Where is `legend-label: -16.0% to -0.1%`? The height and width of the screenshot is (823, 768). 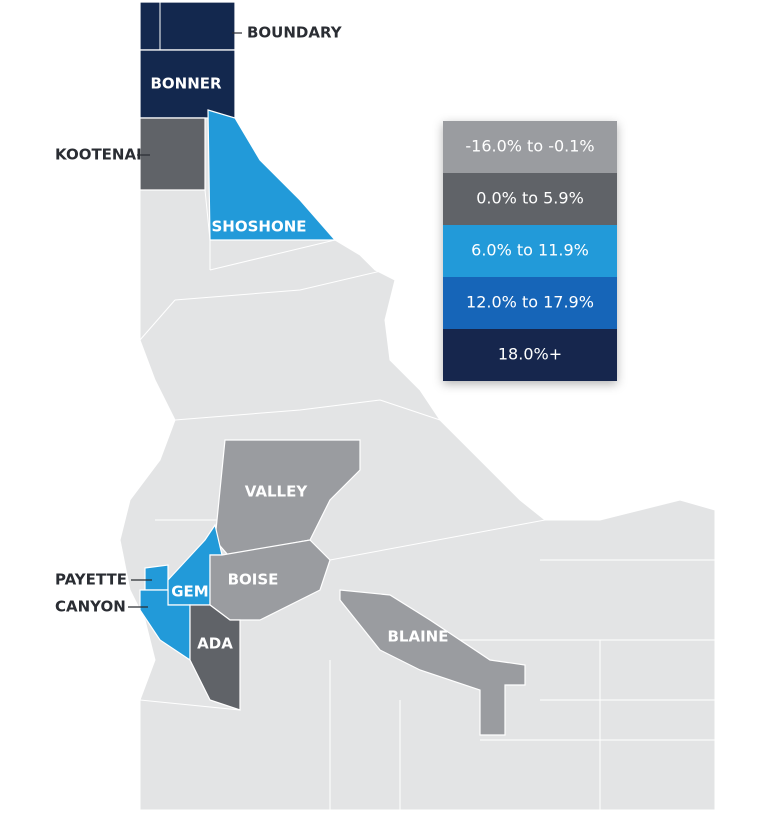 legend-label: -16.0% to -0.1% is located at coordinates (529, 146).